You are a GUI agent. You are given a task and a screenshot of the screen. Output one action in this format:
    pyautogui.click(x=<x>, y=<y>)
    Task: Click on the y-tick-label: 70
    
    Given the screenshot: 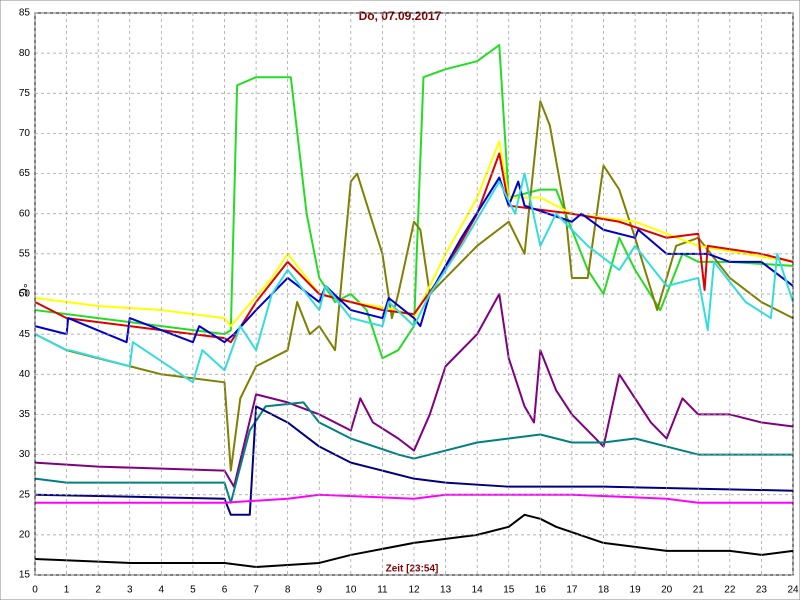 What is the action you would take?
    pyautogui.click(x=25, y=133)
    